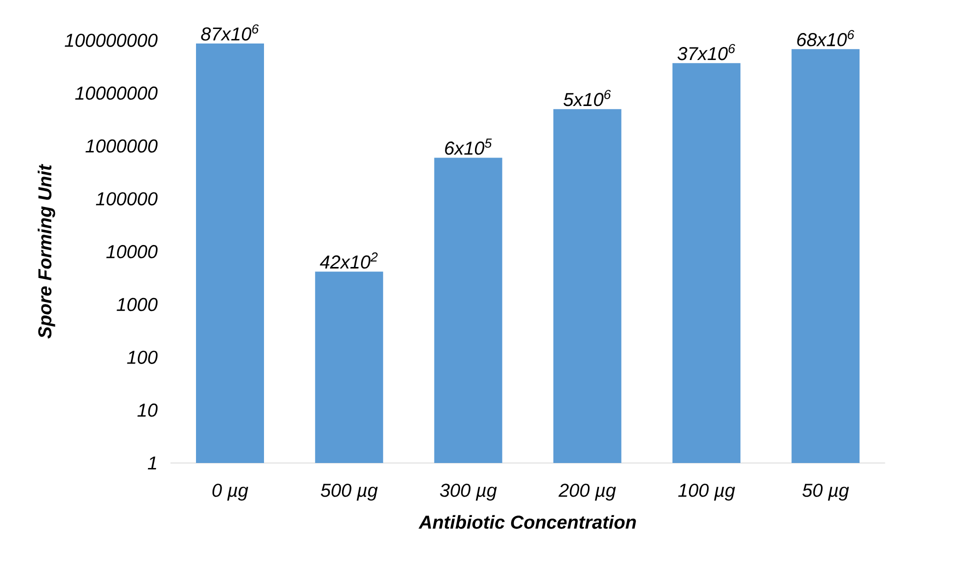 The width and height of the screenshot is (955, 581). Describe the element at coordinates (142, 357) in the screenshot. I see `y-tick-label: 100` at that location.